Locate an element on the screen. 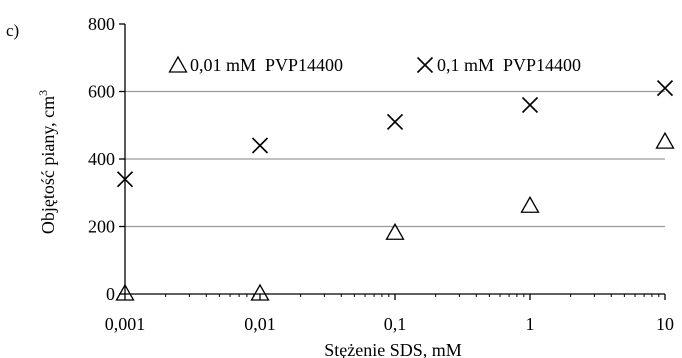 The image size is (682, 358). y-axis-label: Objętość piany, cm3 is located at coordinates (47, 162).